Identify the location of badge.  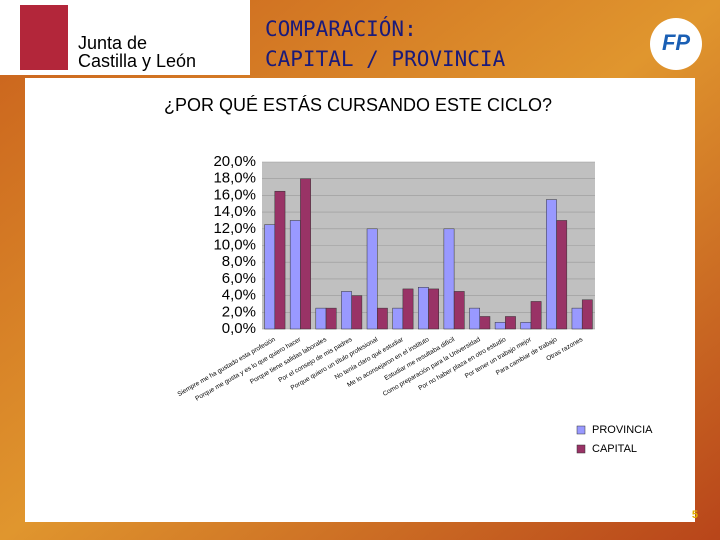
(676, 44).